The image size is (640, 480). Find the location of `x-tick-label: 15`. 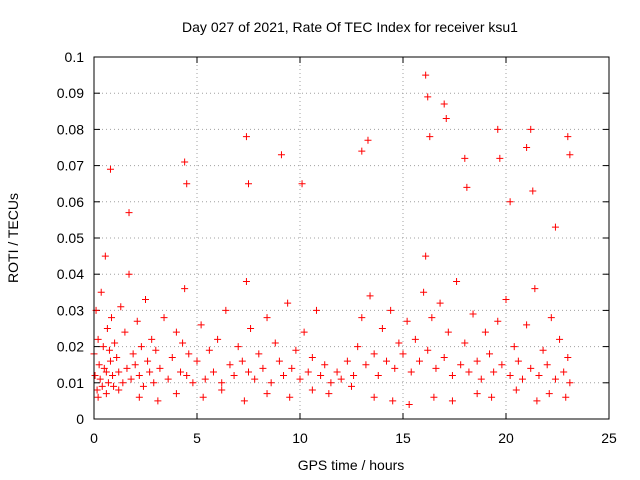

x-tick-label: 15 is located at coordinates (403, 438).